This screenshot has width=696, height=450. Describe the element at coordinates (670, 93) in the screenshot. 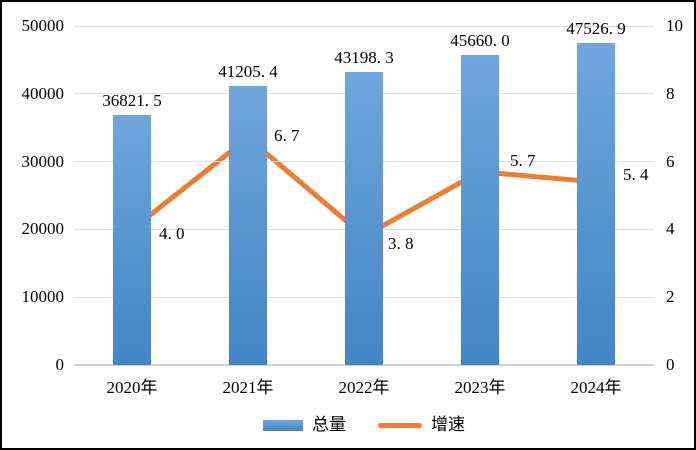

I see `right-axis-tick: 8` at that location.